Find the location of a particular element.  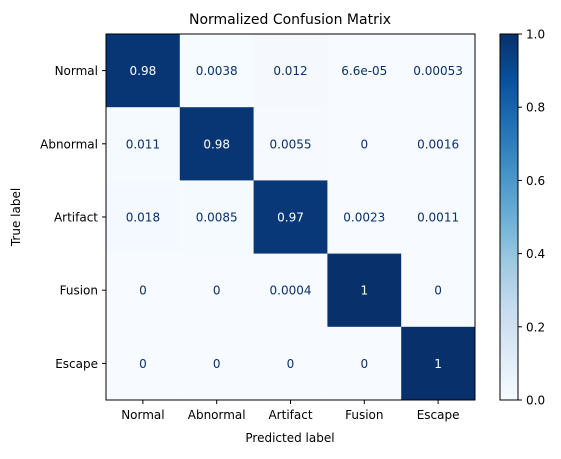

heatmap-cell-r0-c3 is located at coordinates (364, 71).